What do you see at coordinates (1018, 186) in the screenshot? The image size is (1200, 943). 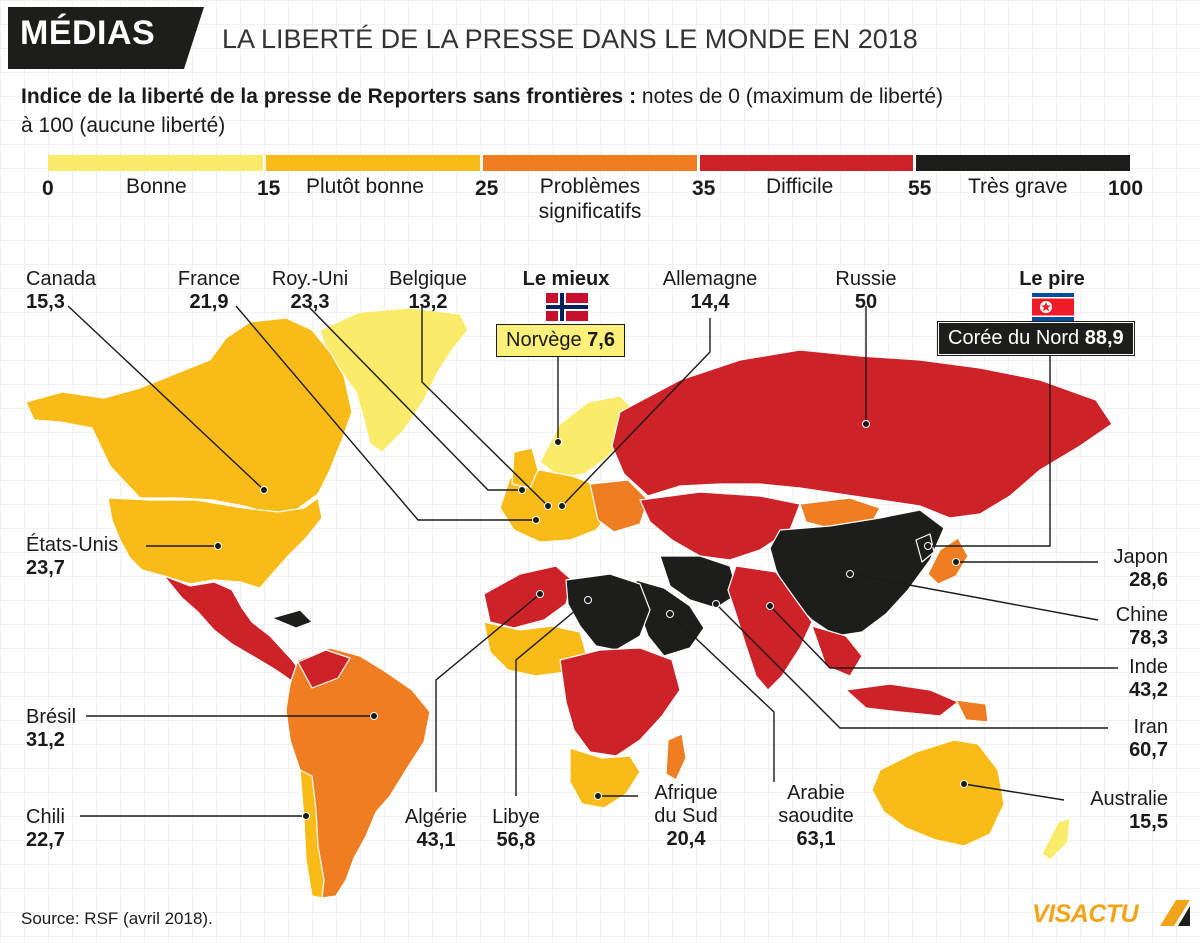 I see `legend-cat-tres-grave: Très grave` at bounding box center [1018, 186].